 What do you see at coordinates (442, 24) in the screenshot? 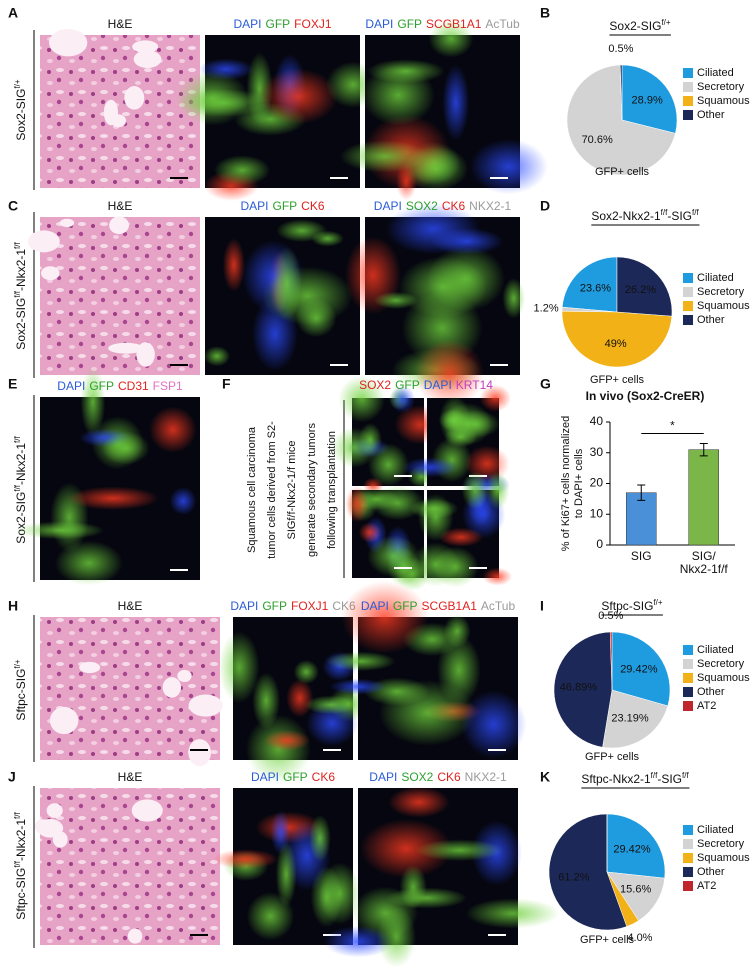
I see `stain-label: DAPI GFP SCGB1A1 AcTub` at bounding box center [442, 24].